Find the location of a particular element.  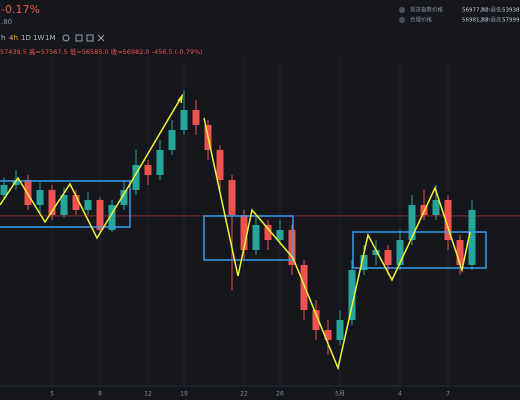

info-label: 24h最低 is located at coordinates (491, 10).